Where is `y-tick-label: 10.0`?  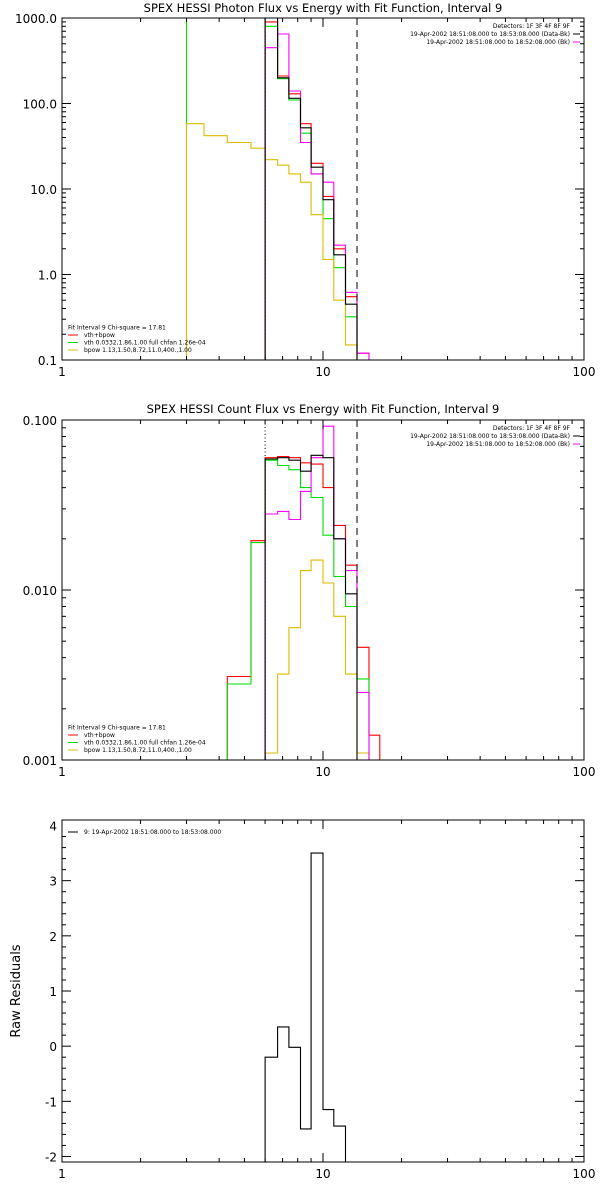
y-tick-label: 10.0 is located at coordinates (43, 190).